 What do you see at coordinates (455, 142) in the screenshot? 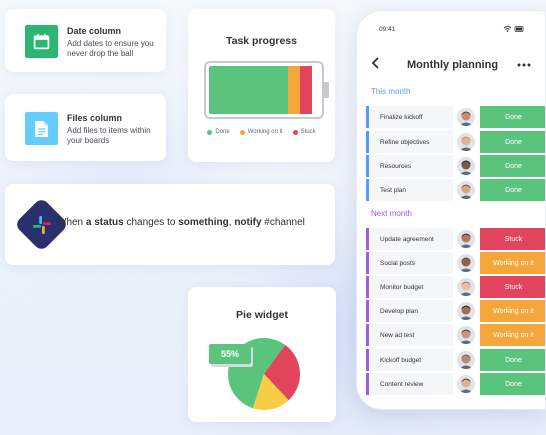
I see `board-row: Refine objectives Done` at bounding box center [455, 142].